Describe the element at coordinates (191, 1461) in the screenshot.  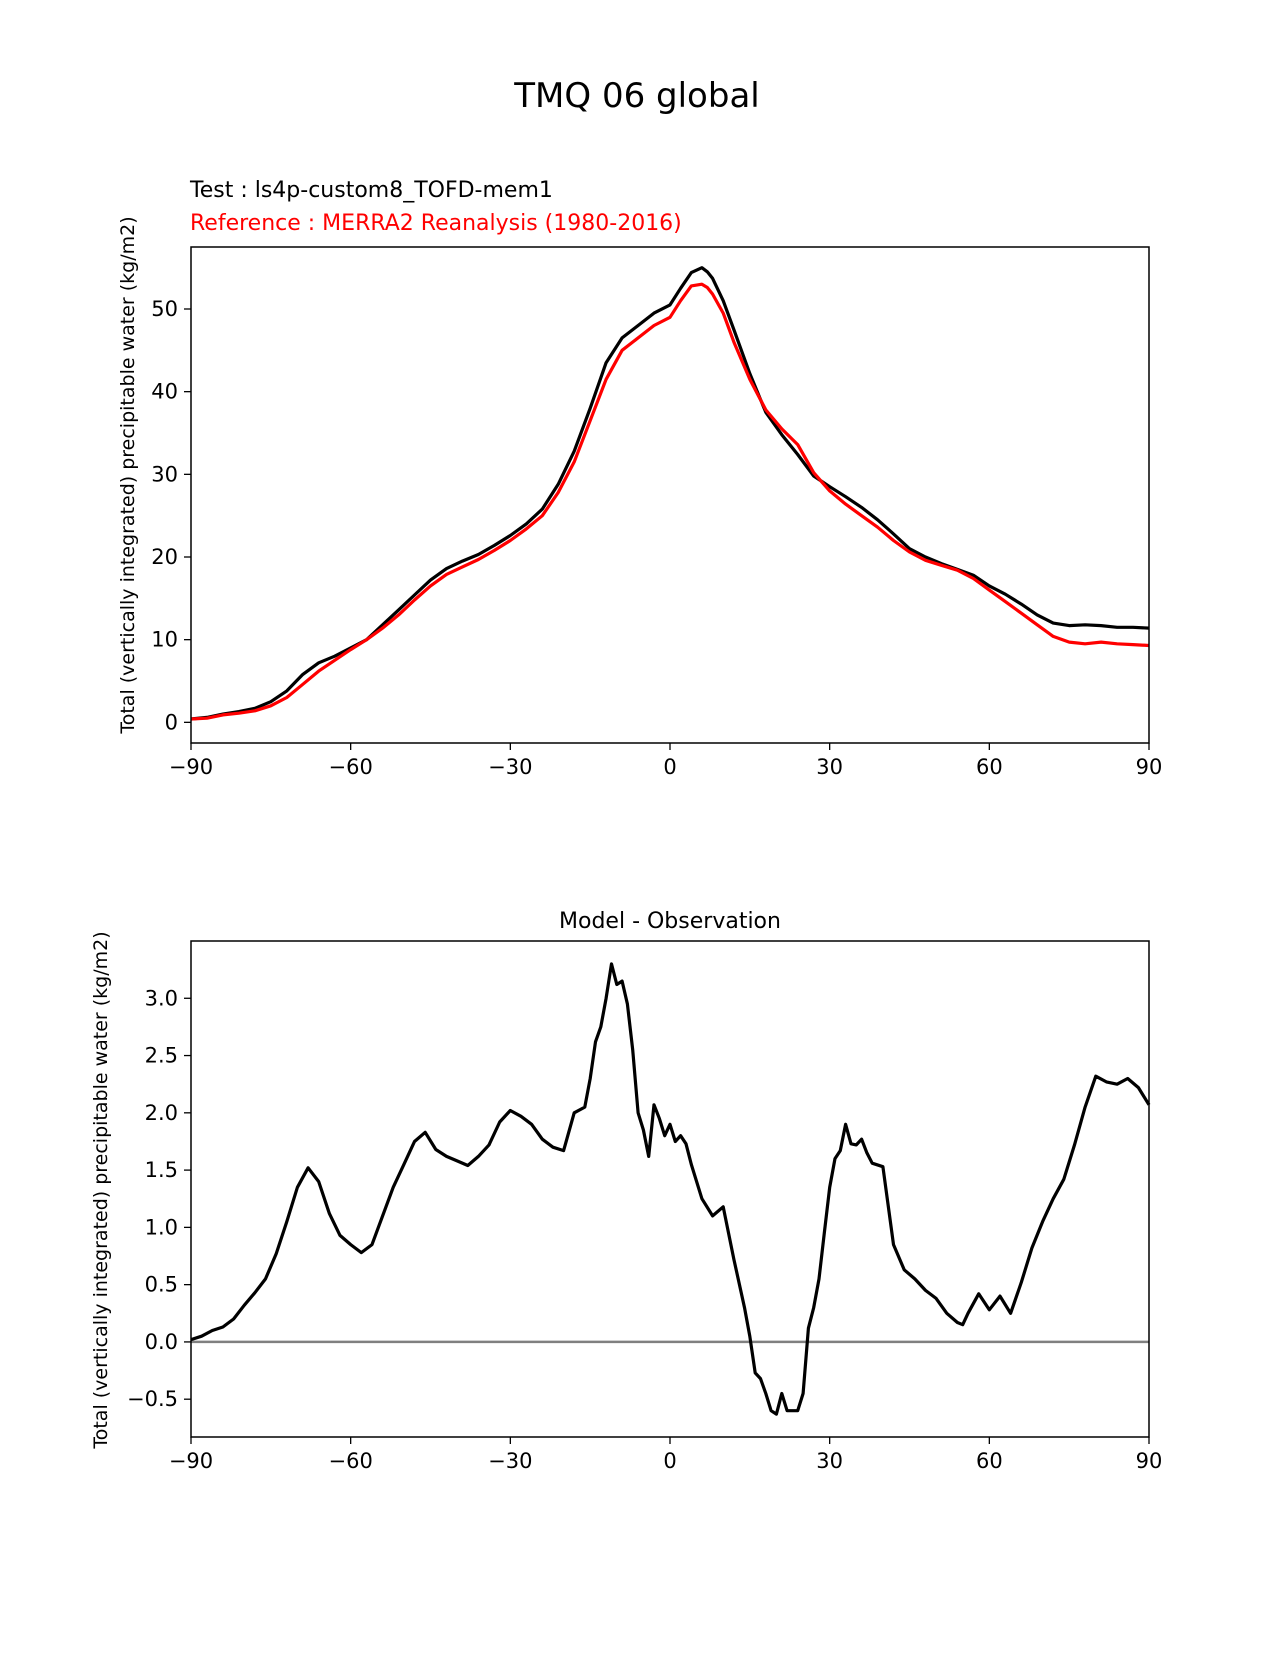
I see `lower-x-tick-label: −90` at that location.